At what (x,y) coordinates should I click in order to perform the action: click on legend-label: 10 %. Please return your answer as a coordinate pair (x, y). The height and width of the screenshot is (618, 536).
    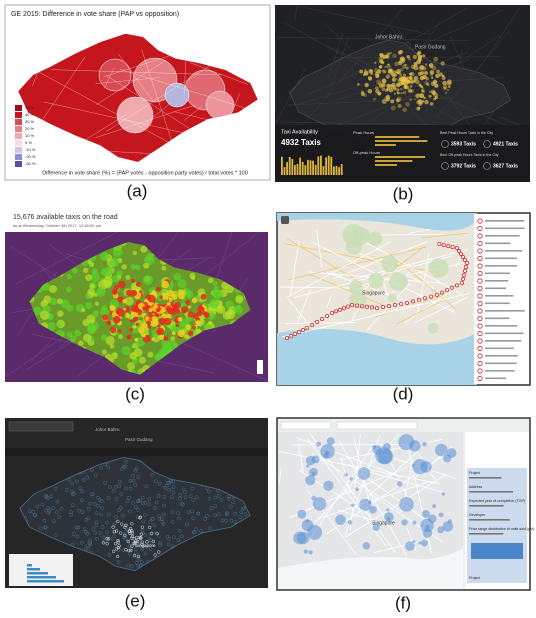
    Looking at the image, I should click on (30, 135).